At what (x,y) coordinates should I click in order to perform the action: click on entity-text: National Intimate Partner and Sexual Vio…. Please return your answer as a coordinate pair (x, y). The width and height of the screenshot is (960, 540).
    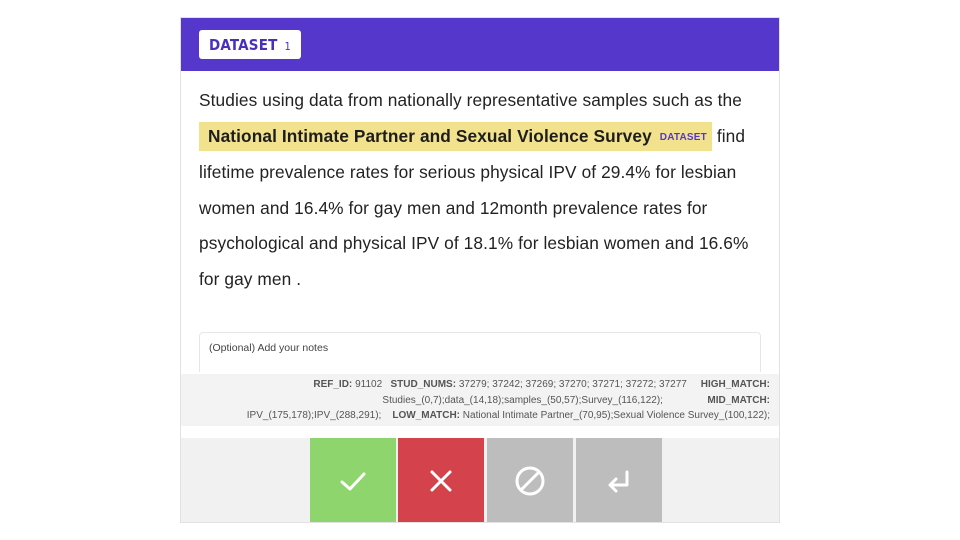
    Looking at the image, I should click on (430, 135).